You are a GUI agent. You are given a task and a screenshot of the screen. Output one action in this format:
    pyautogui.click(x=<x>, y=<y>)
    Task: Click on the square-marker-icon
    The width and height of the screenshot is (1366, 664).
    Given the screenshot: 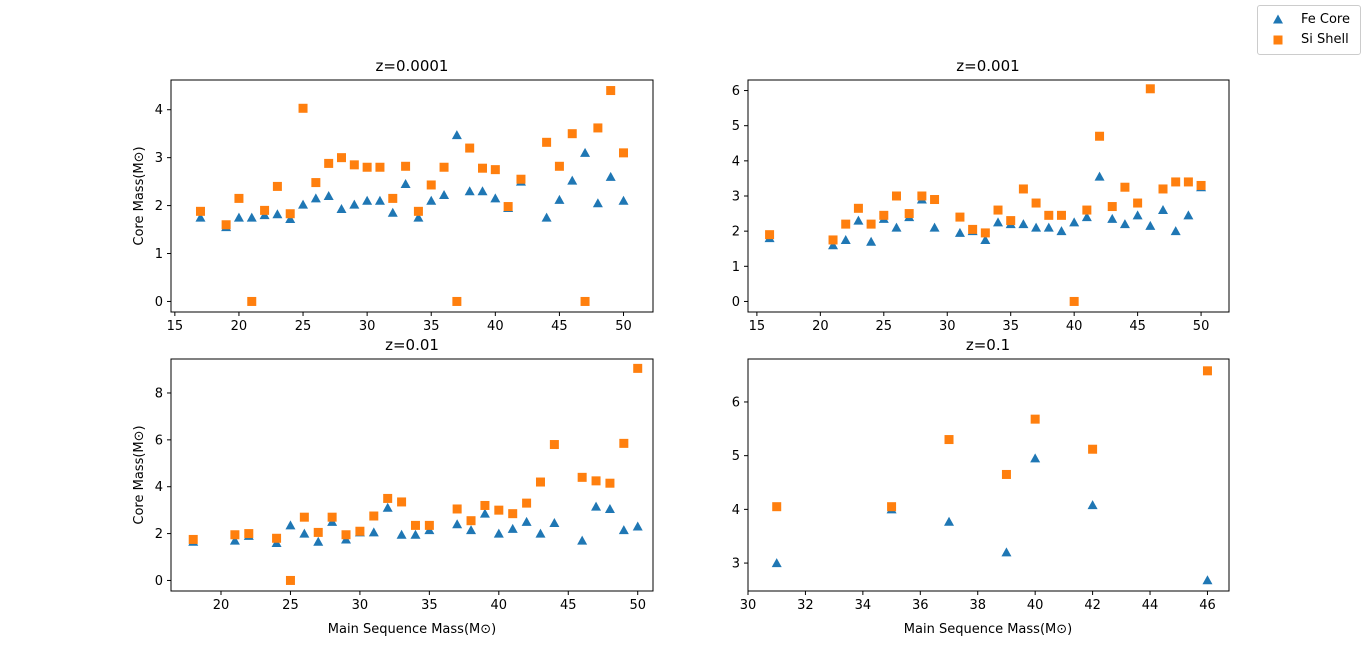 What is the action you would take?
    pyautogui.click(x=1278, y=40)
    